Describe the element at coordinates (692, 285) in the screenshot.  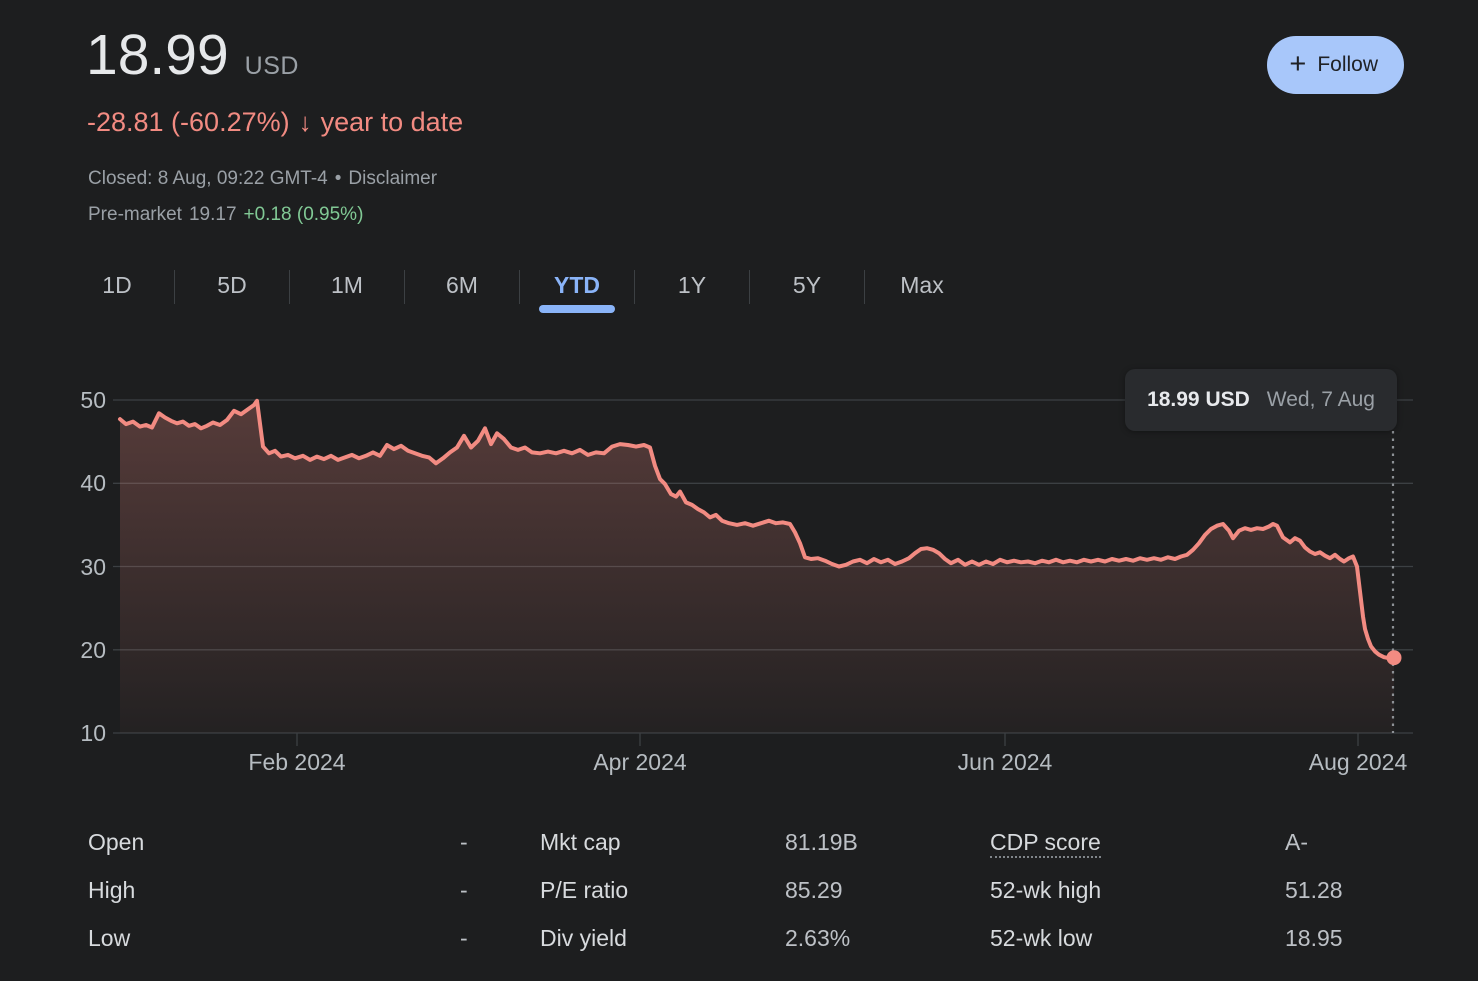
I see `tab-1y: 1Y` at that location.